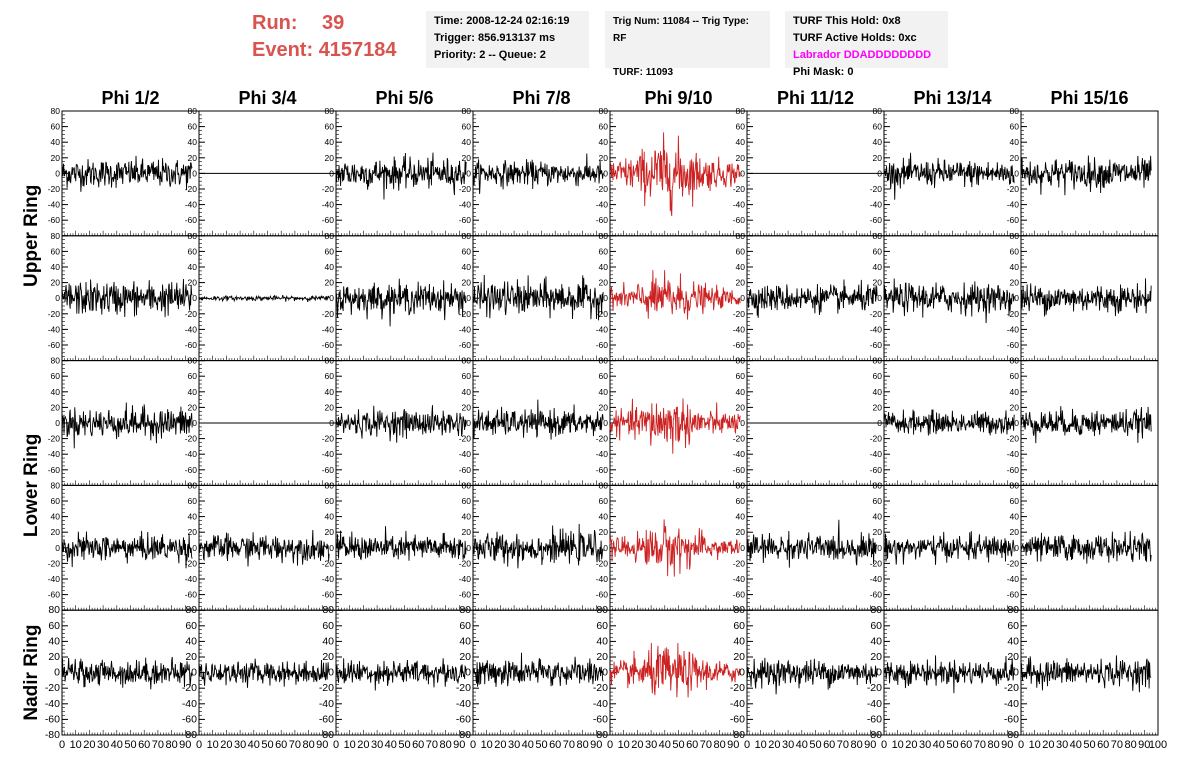  Describe the element at coordinates (283, 50) in the screenshot. I see `event-label: Event:` at that location.